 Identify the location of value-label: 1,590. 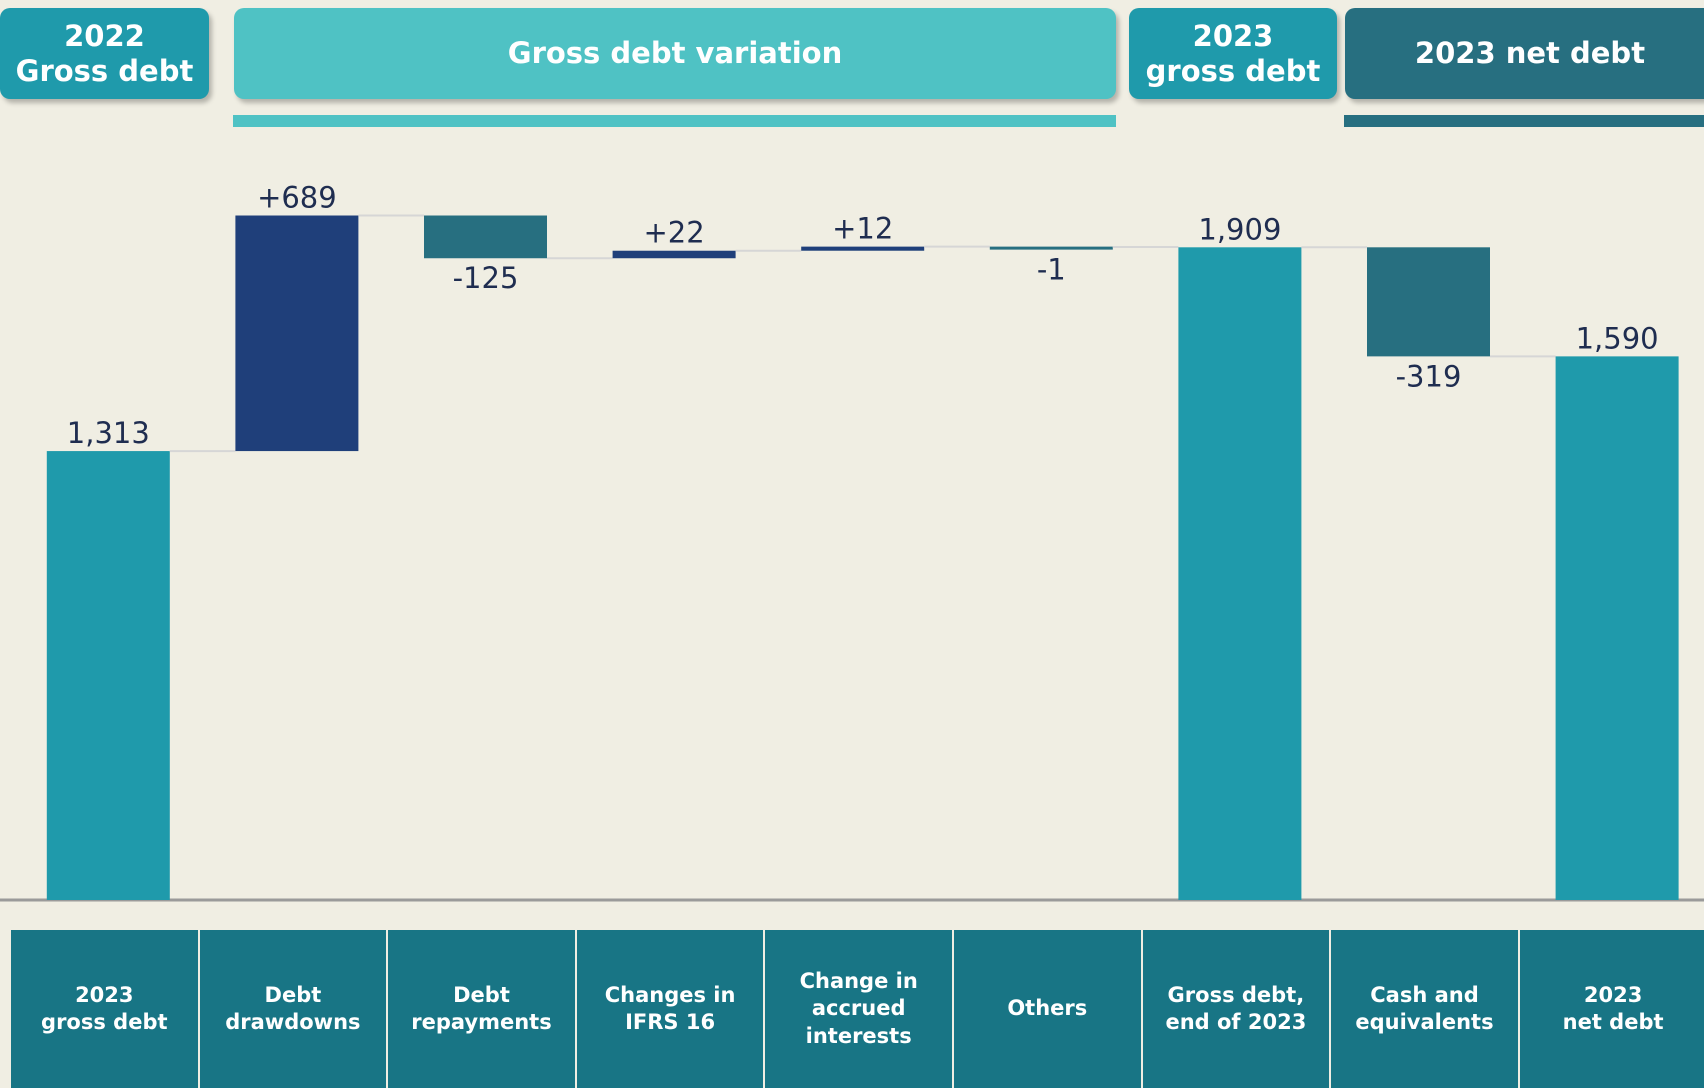
(1617, 338).